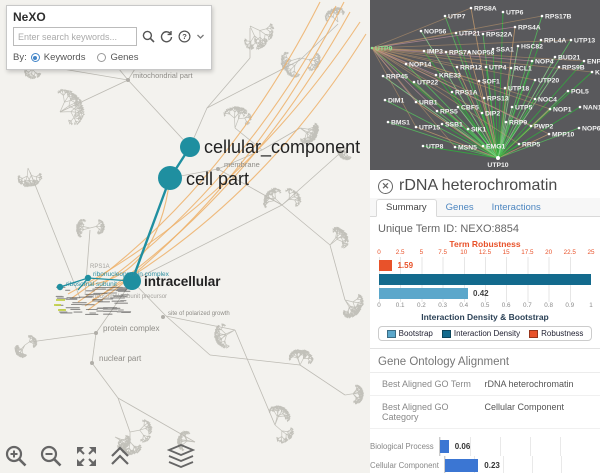 This screenshot has width=600, height=473. Describe the element at coordinates (563, 135) in the screenshot. I see `gene-node-label: MPP10` at that location.